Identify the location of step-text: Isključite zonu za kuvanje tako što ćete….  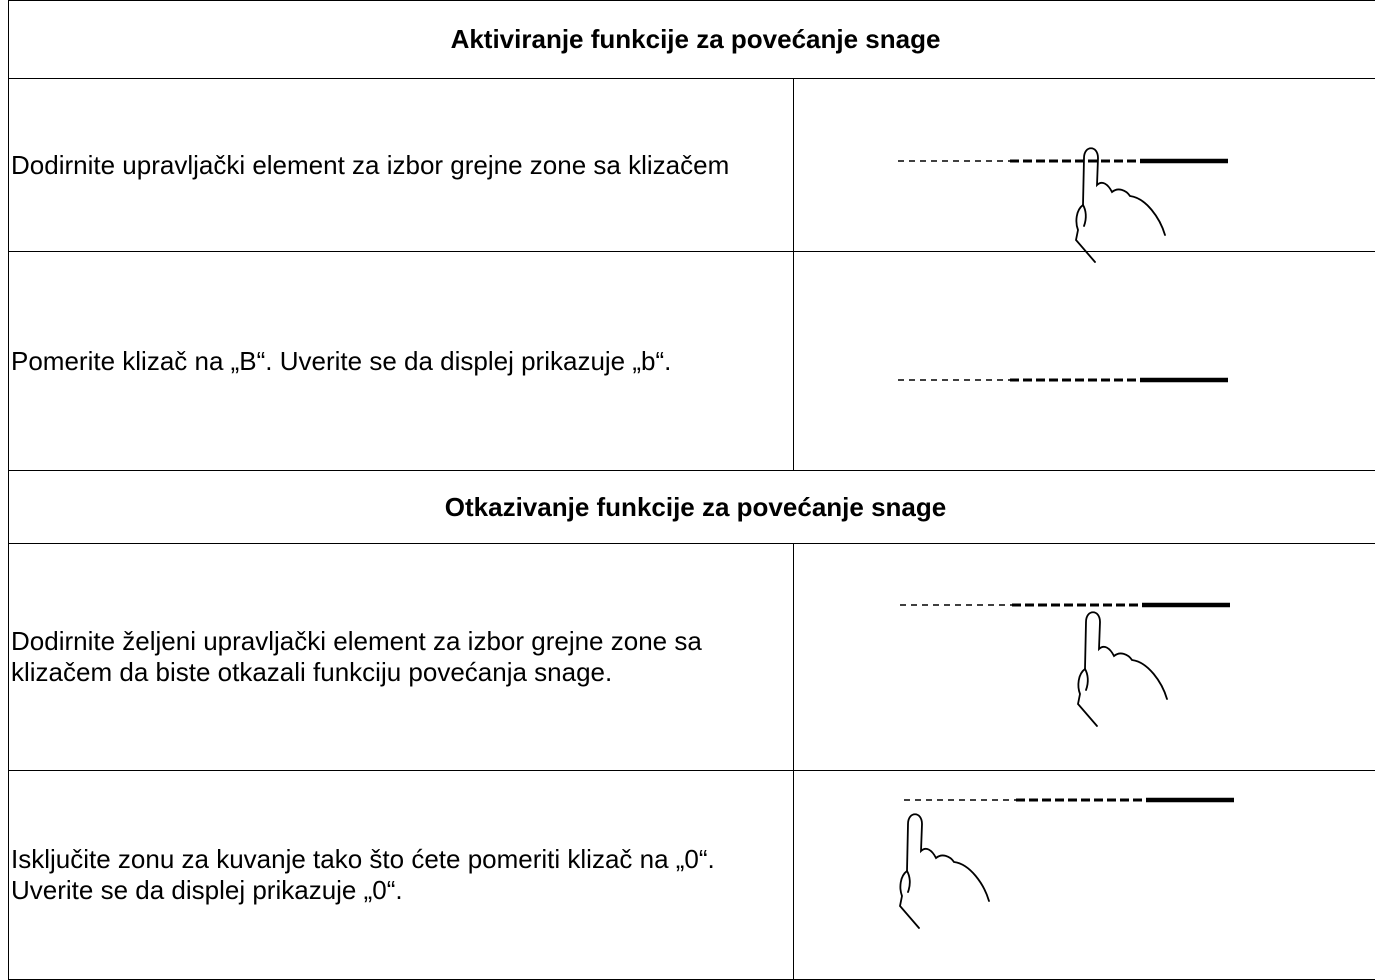
(401, 875).